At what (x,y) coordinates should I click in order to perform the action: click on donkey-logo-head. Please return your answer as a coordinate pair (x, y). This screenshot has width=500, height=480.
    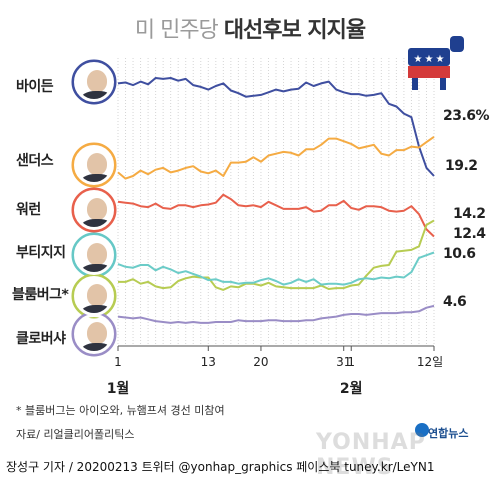
    Looking at the image, I should click on (457, 44).